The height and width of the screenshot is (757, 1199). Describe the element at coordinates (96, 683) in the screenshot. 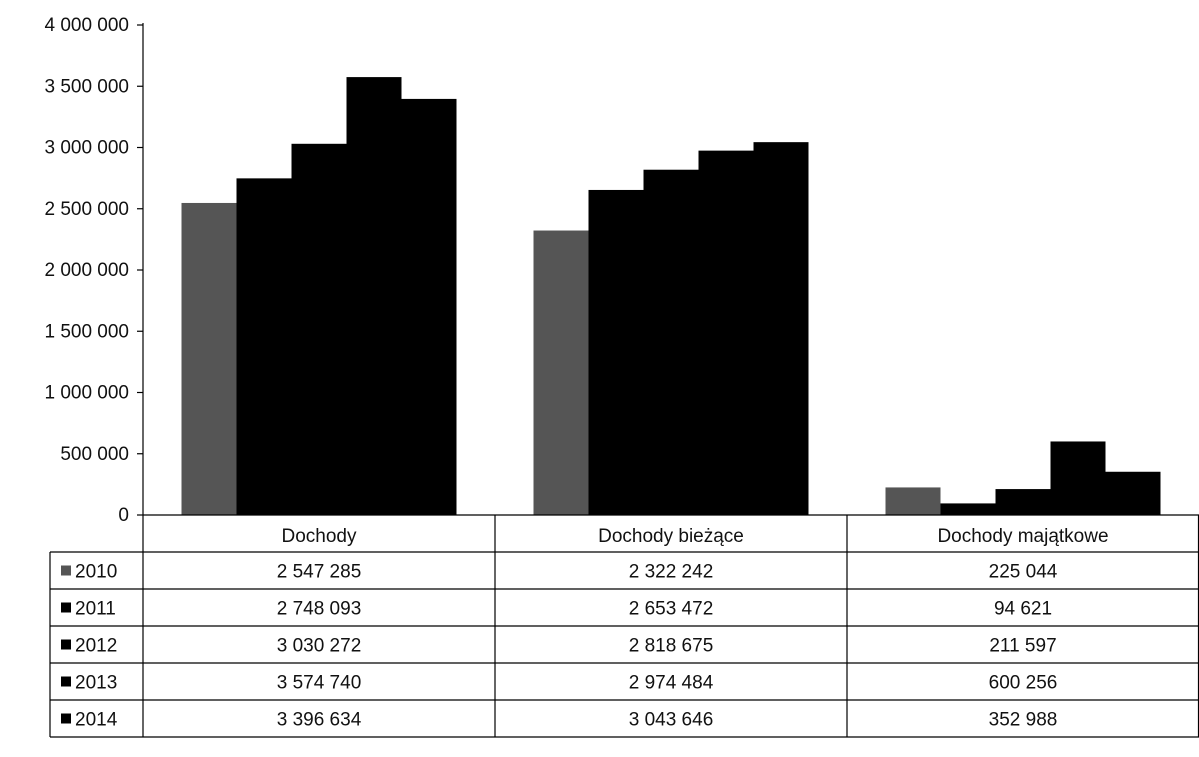

I see `legend-label: 2013` at that location.